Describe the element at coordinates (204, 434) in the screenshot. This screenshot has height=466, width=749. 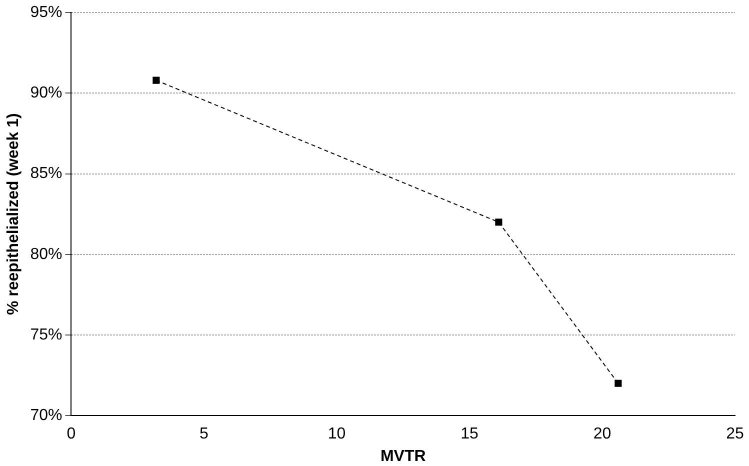
I see `x-tick-label: 5` at that location.